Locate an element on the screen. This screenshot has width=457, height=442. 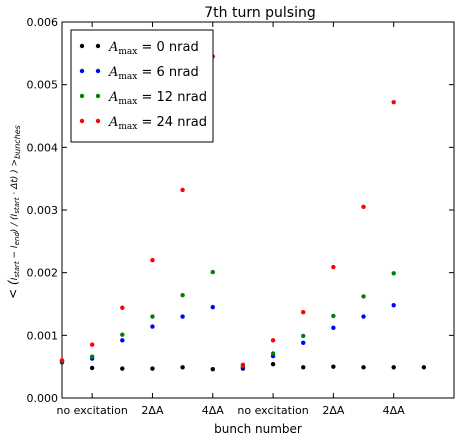
y-tick-label: 0.003 is located at coordinates (43, 210).